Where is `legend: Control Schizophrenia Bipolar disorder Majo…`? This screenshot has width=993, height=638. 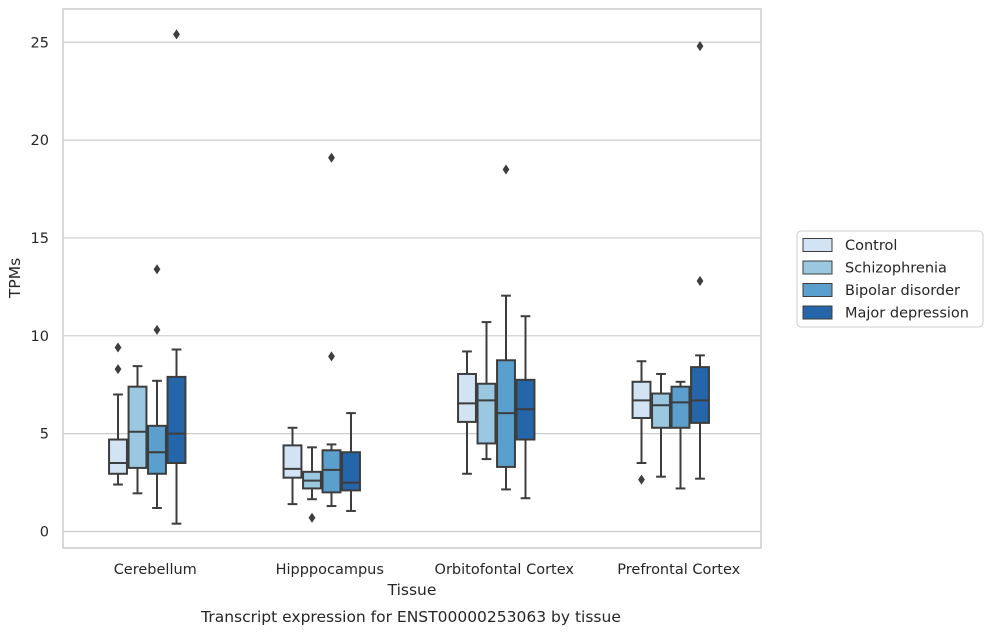
legend: Control Schizophrenia Bipolar disorder Majo… is located at coordinates (890, 279).